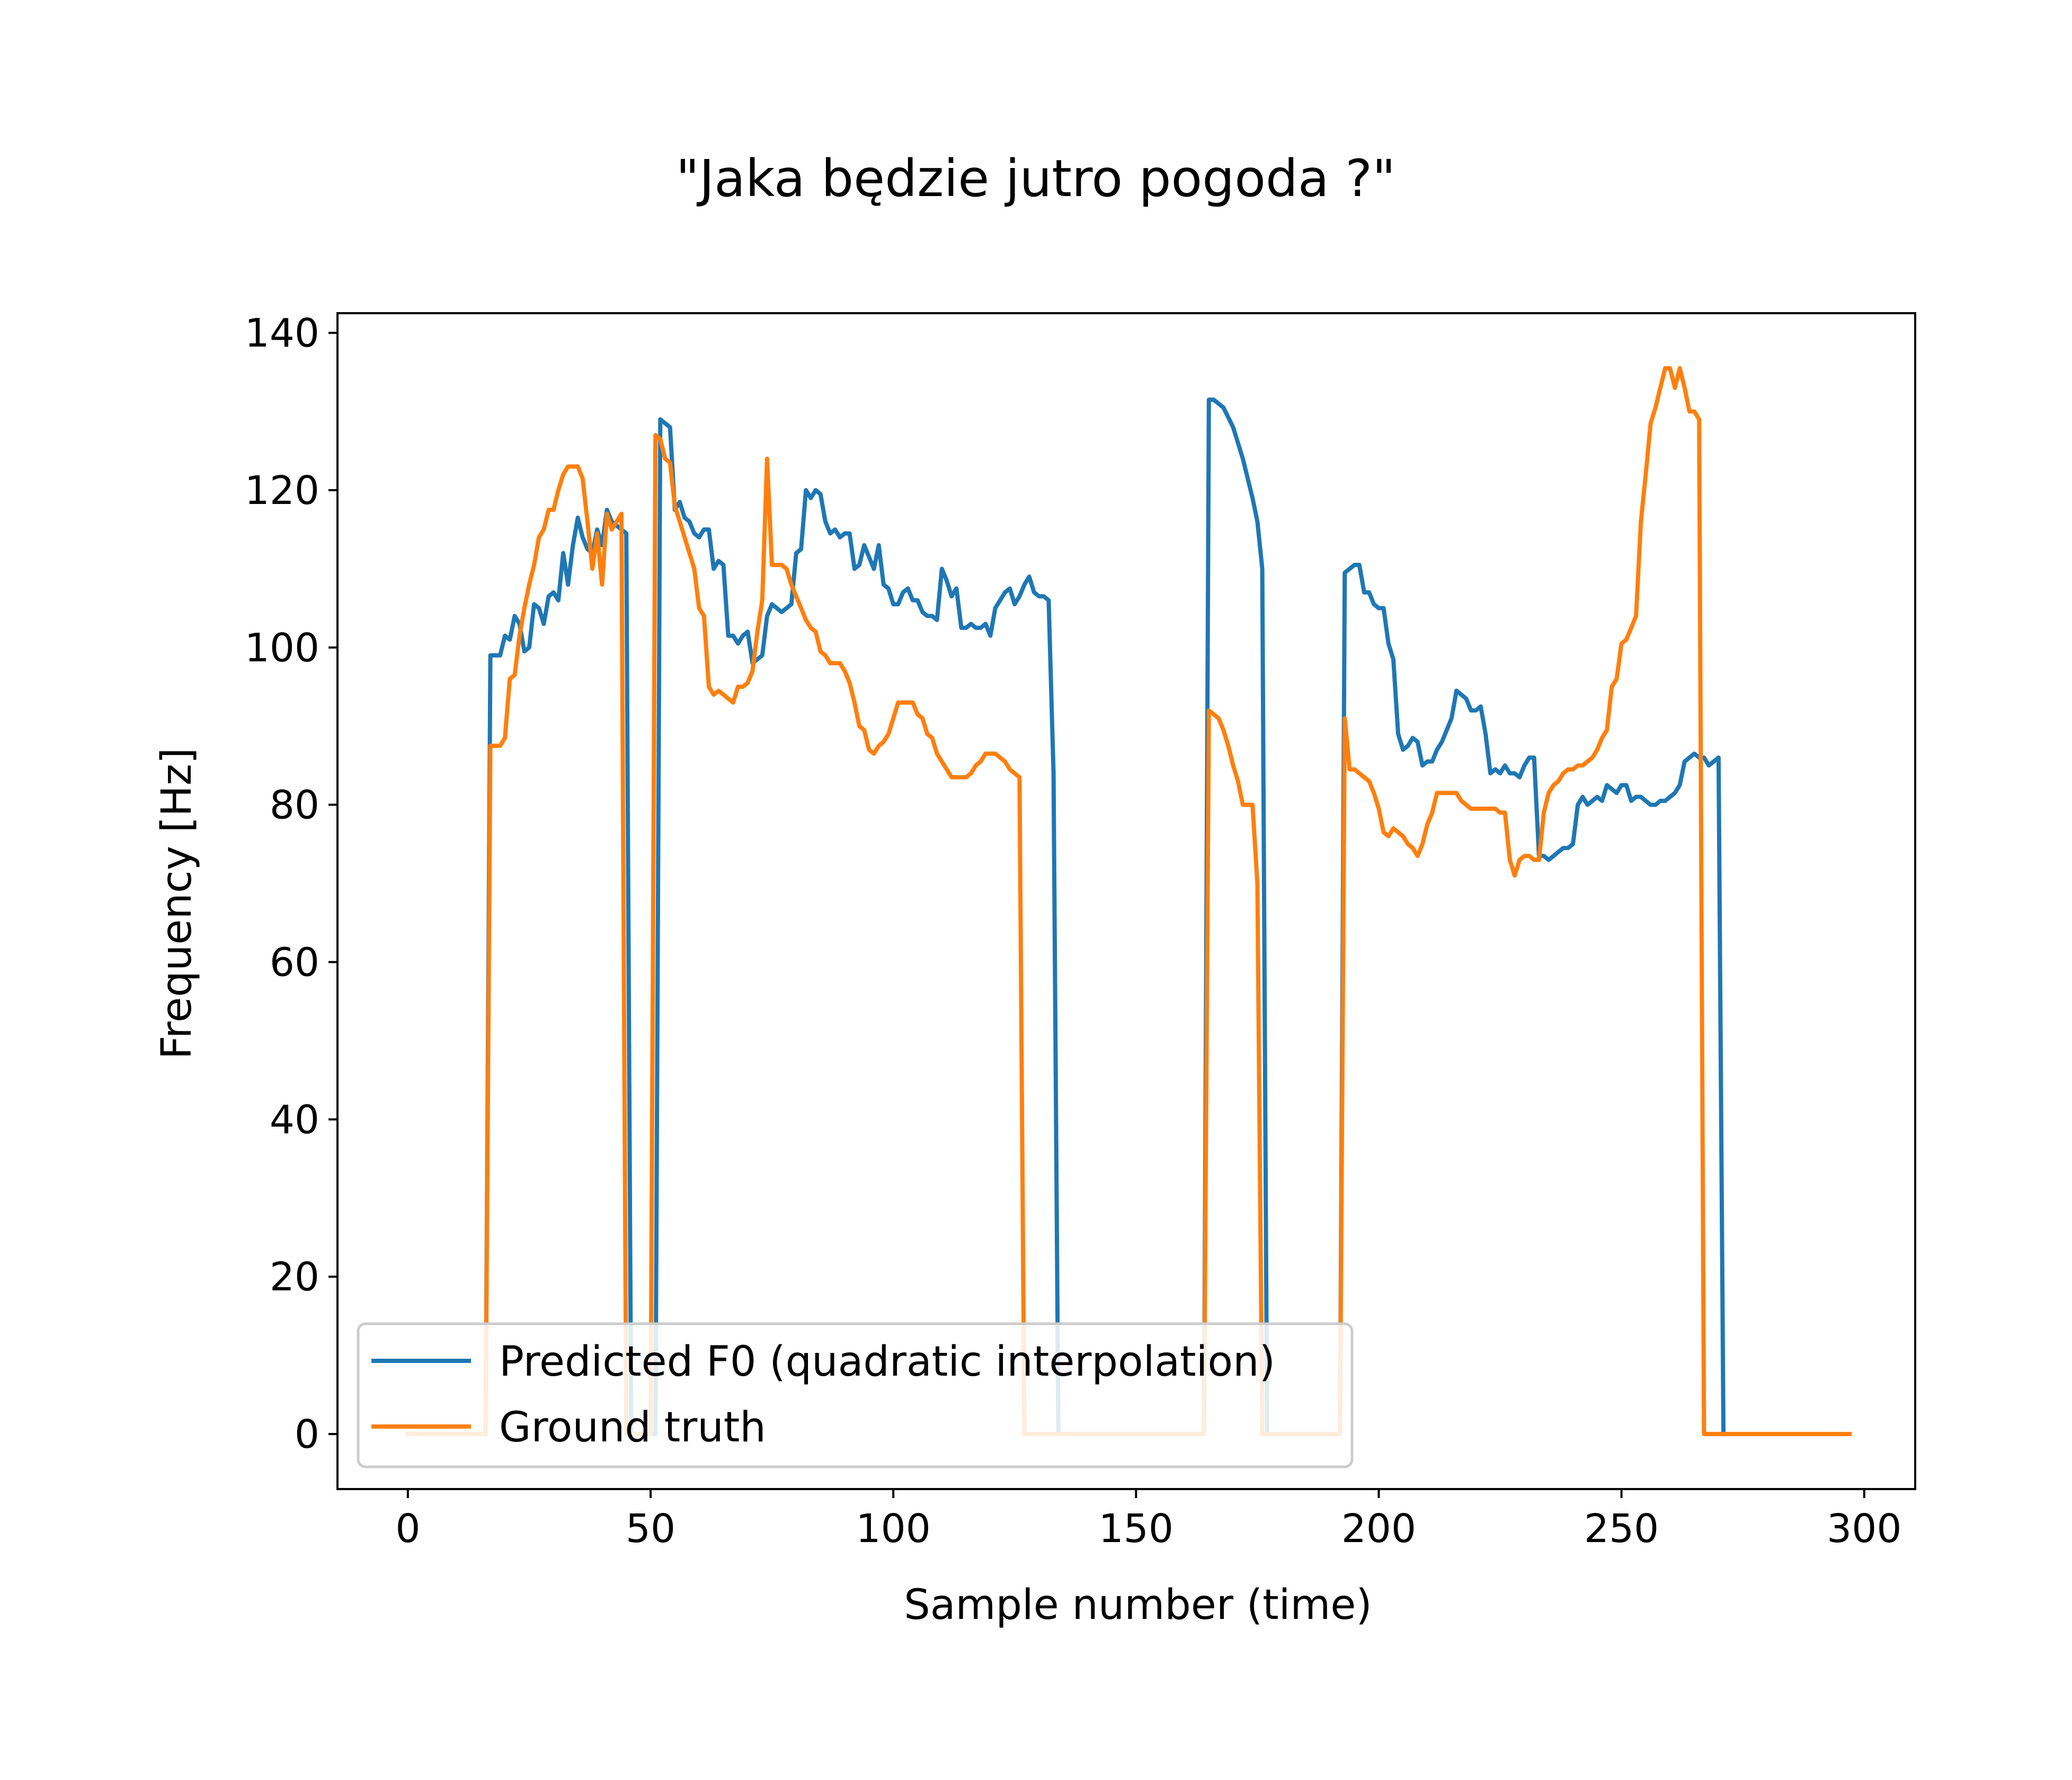 Image resolution: width=2072 pixels, height=1780 pixels. I want to click on x-tick-label: 50, so click(650, 1529).